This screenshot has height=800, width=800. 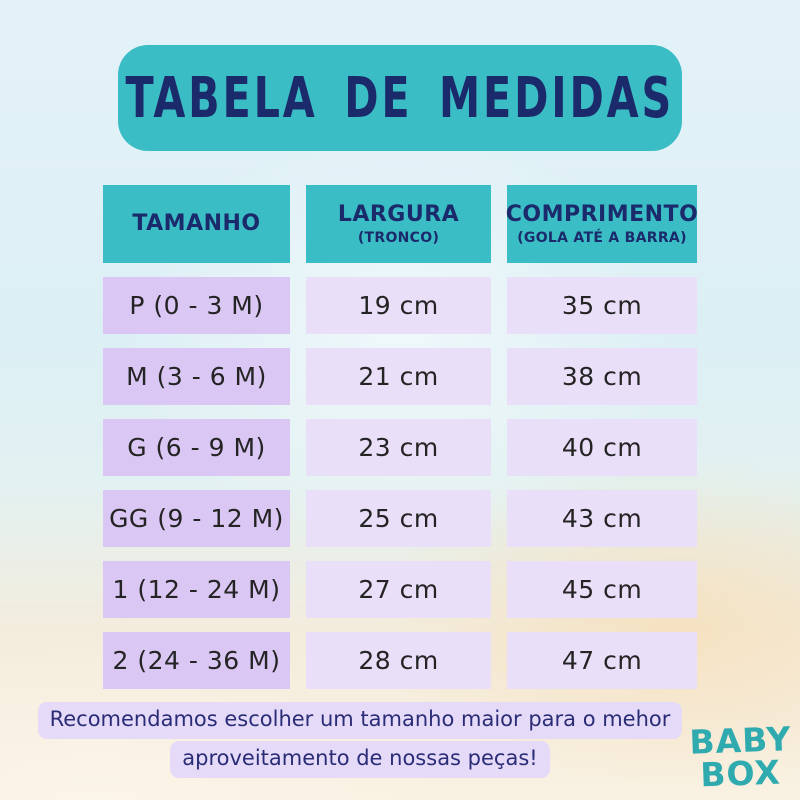 I want to click on width-cell: 23 cm, so click(x=398, y=447).